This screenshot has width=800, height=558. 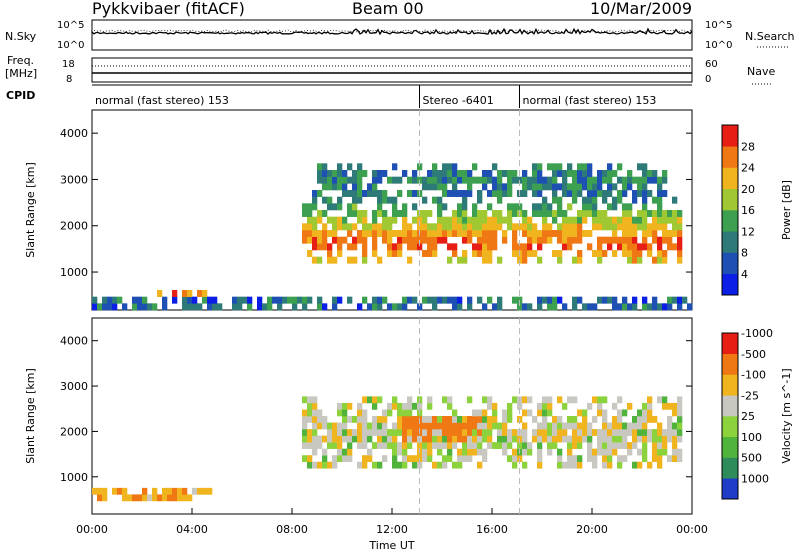 What do you see at coordinates (92, 529) in the screenshot?
I see `x-tick-label: 00:00` at bounding box center [92, 529].